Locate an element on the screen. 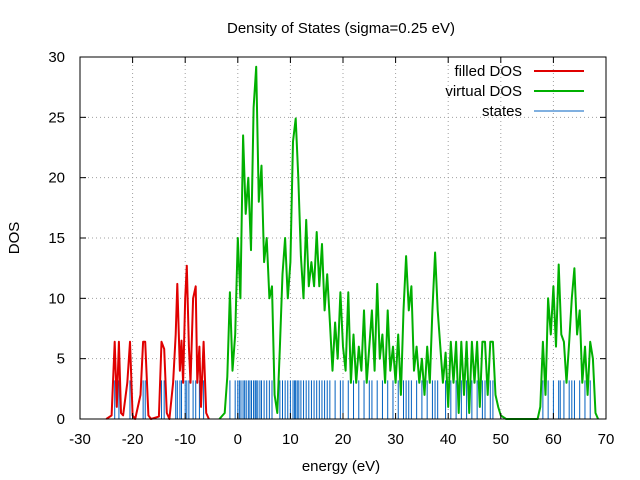 This screenshot has height=480, width=640. x-tick-label: 0 is located at coordinates (238, 439).